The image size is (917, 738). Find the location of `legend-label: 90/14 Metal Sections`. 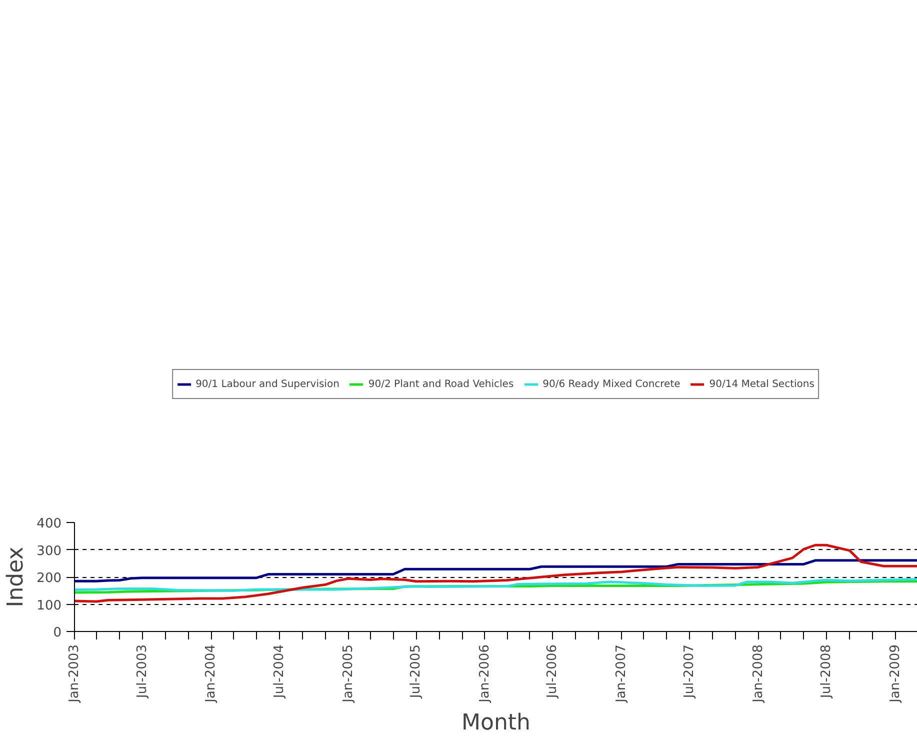

legend-label: 90/14 Metal Sections is located at coordinates (761, 384).